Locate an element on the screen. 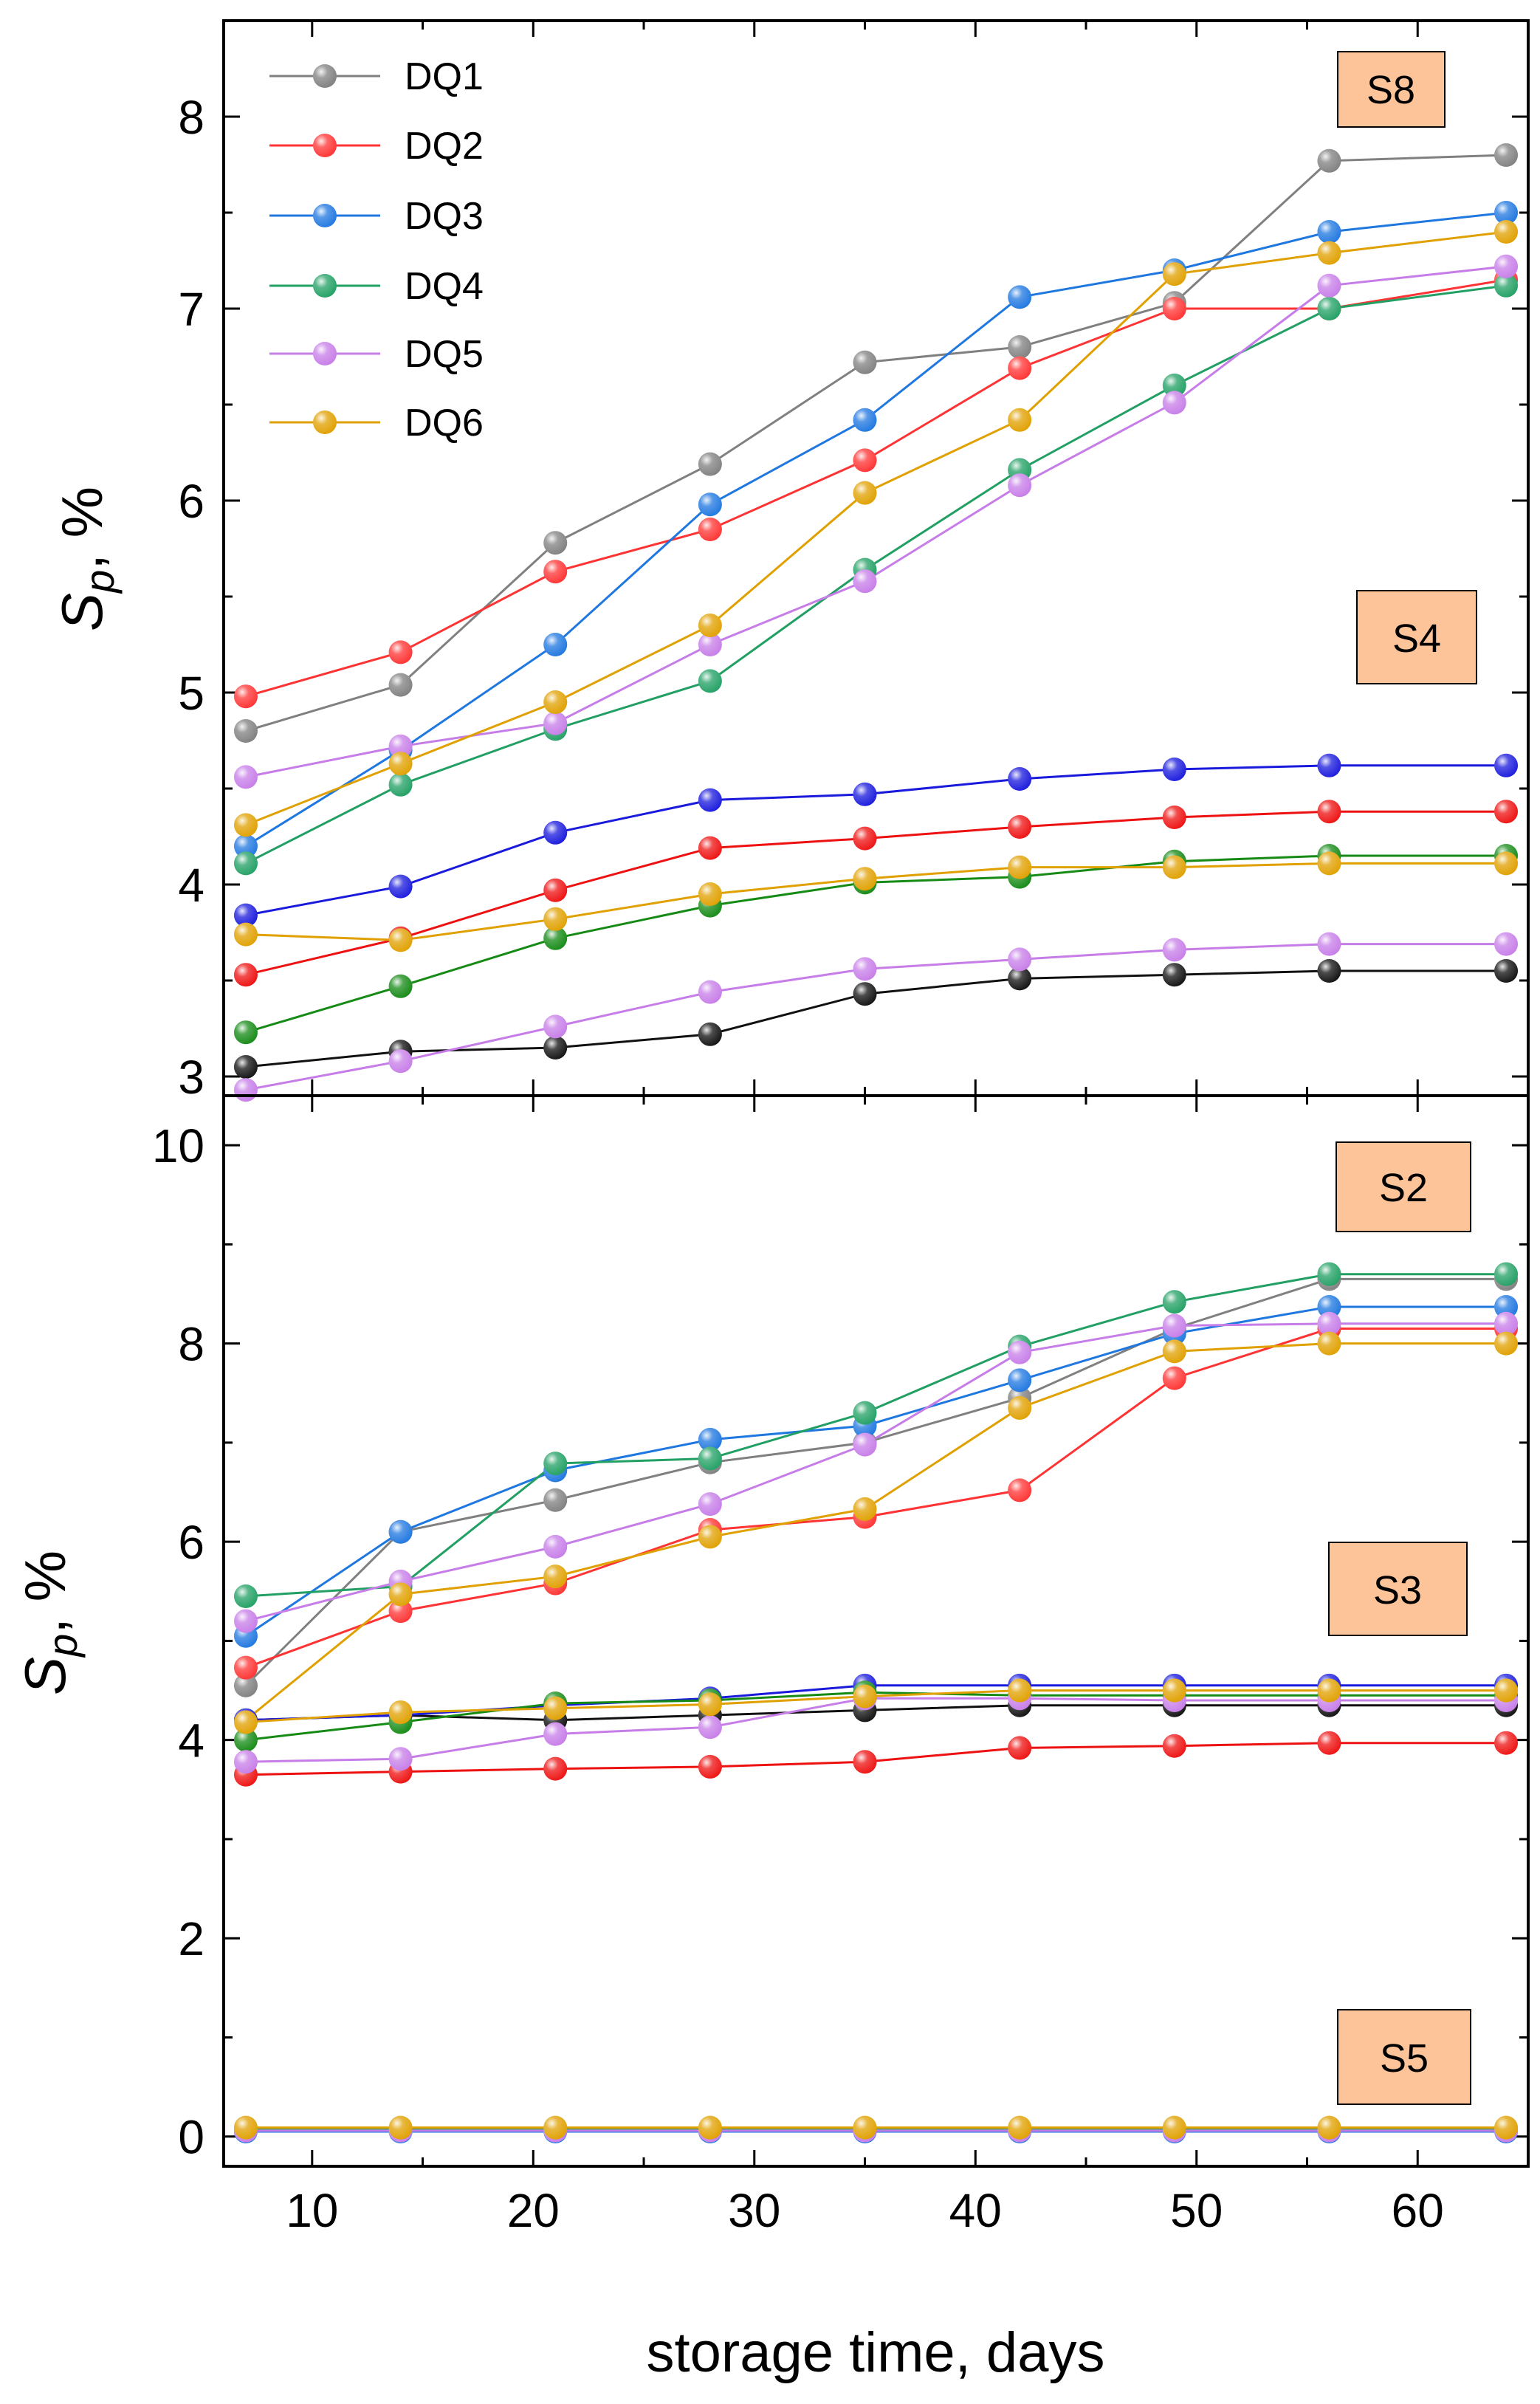 This screenshot has width=1540, height=2404. bottom-y-tick-label: 8 is located at coordinates (191, 1344).